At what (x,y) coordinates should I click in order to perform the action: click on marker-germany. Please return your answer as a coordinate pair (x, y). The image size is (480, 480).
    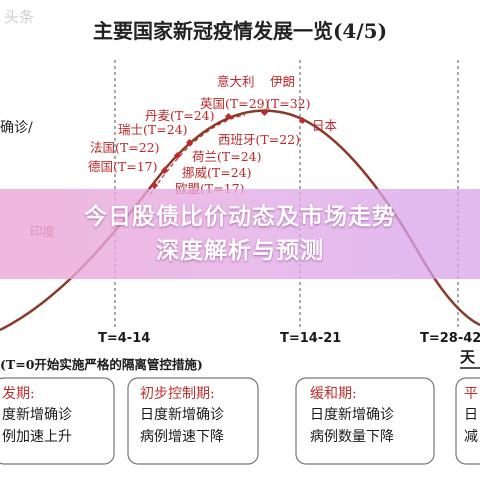
    Looking at the image, I should click on (154, 185).